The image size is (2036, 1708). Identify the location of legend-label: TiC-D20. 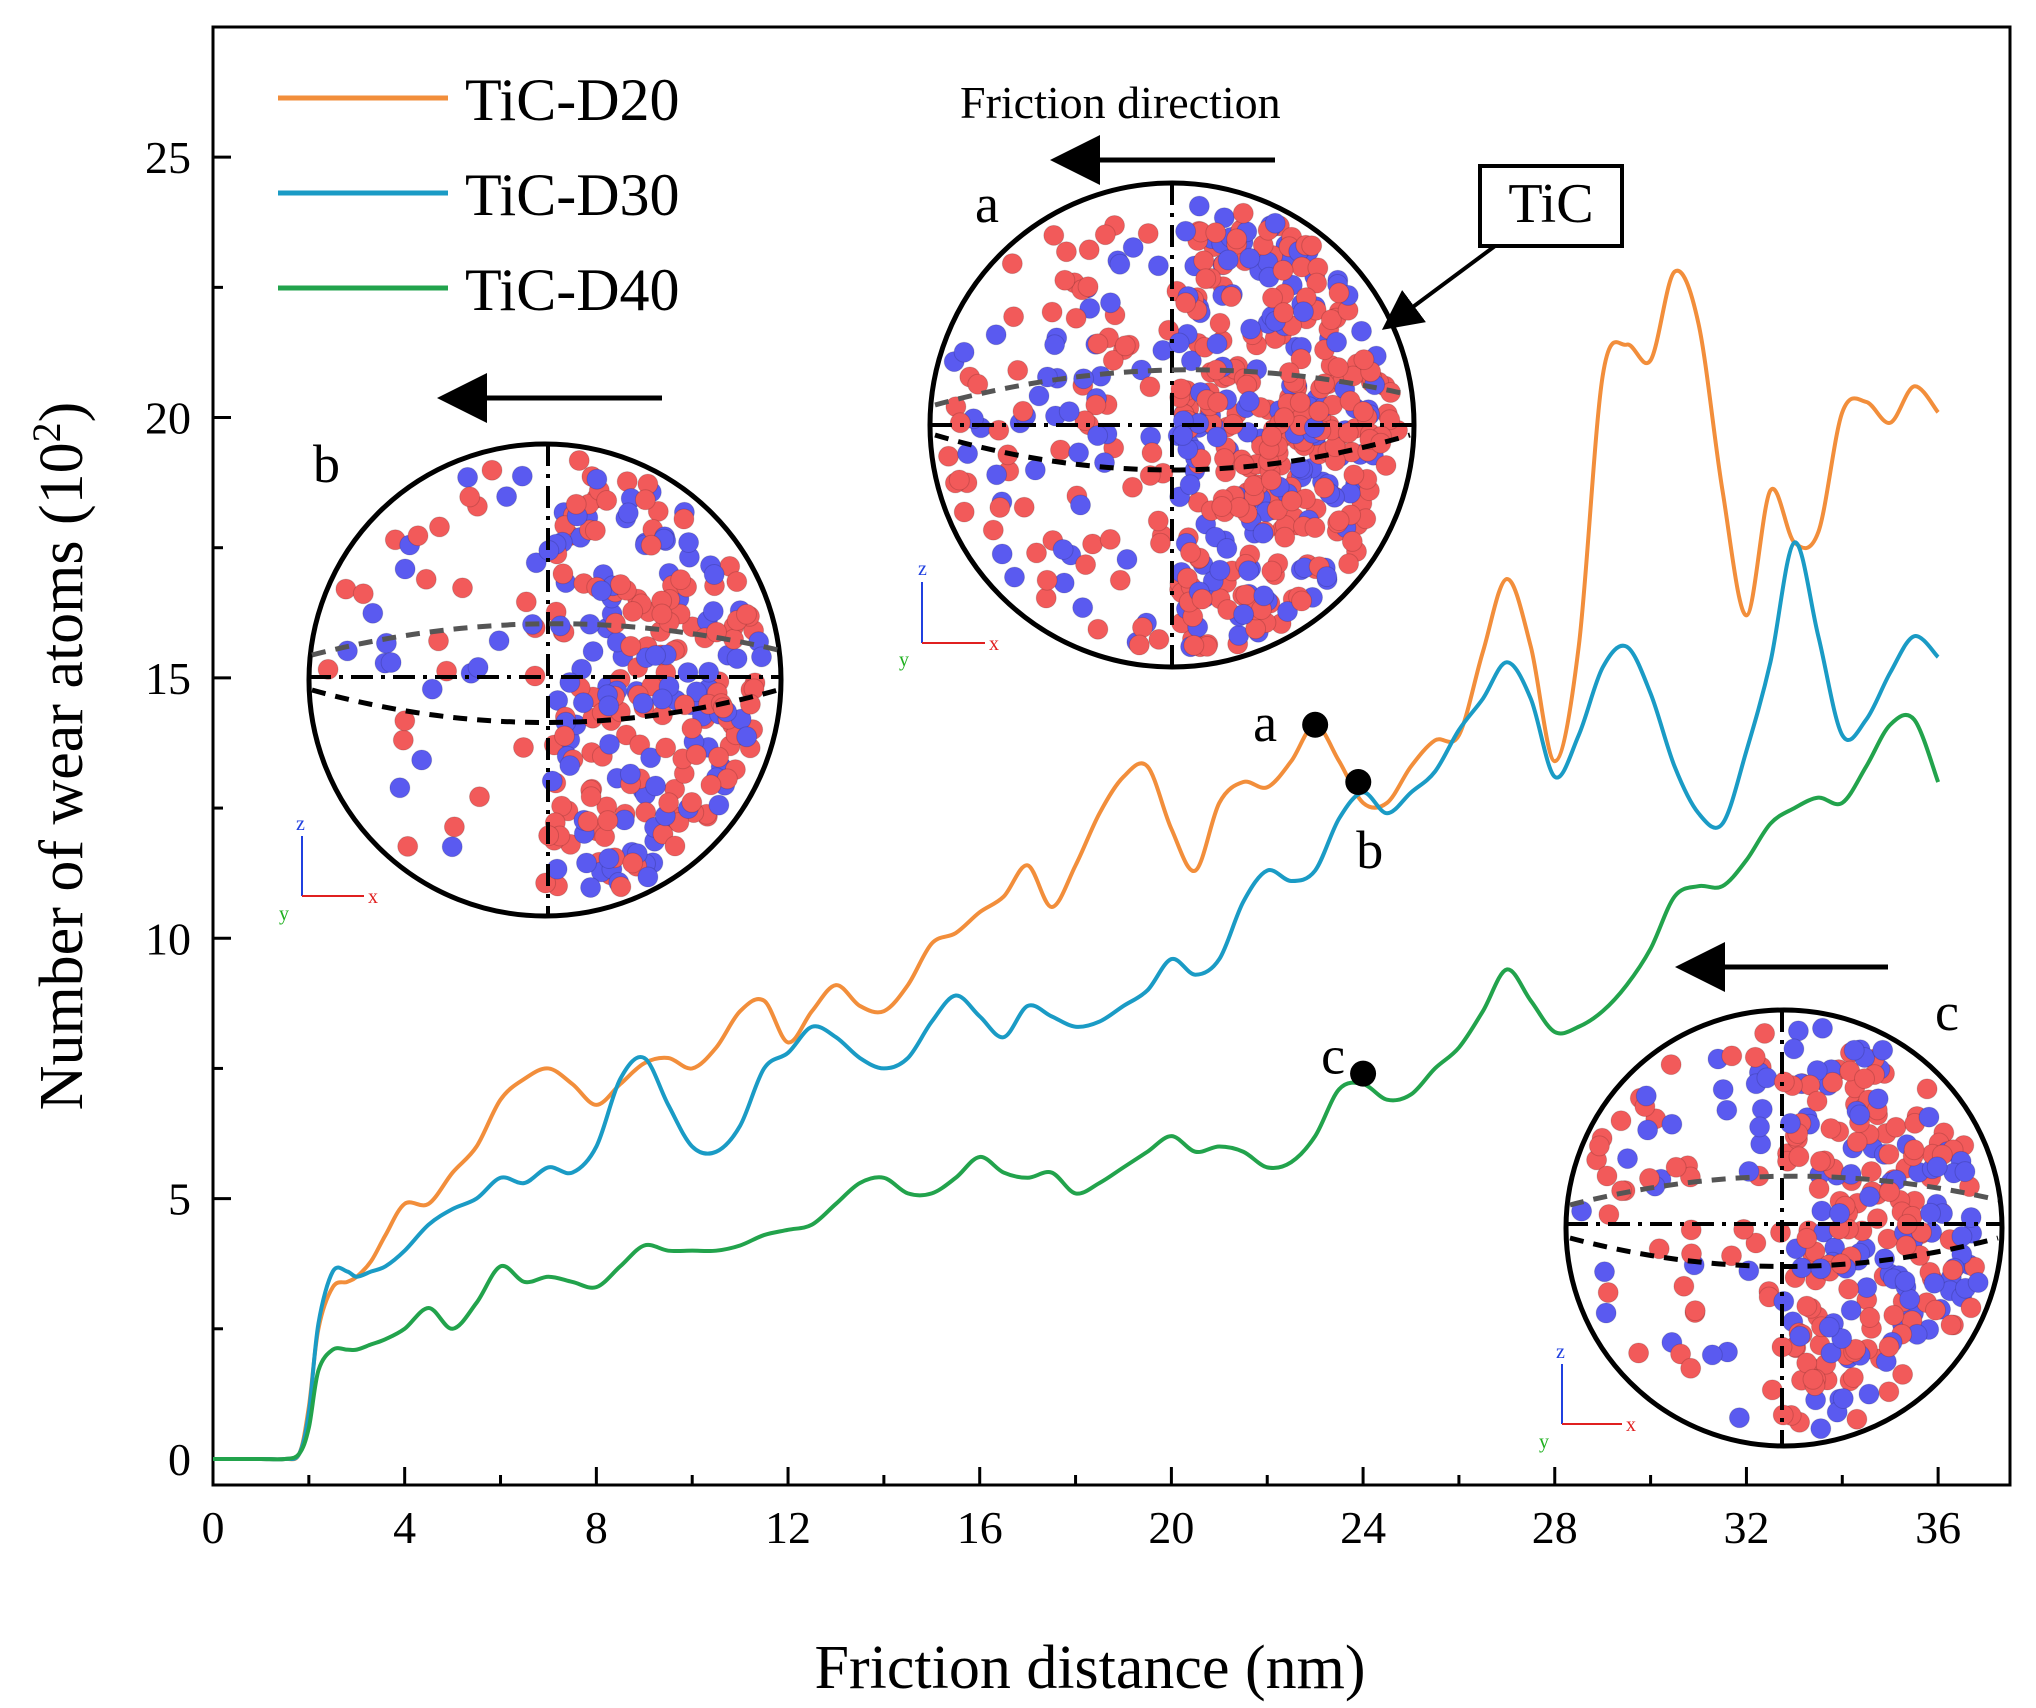
(572, 100).